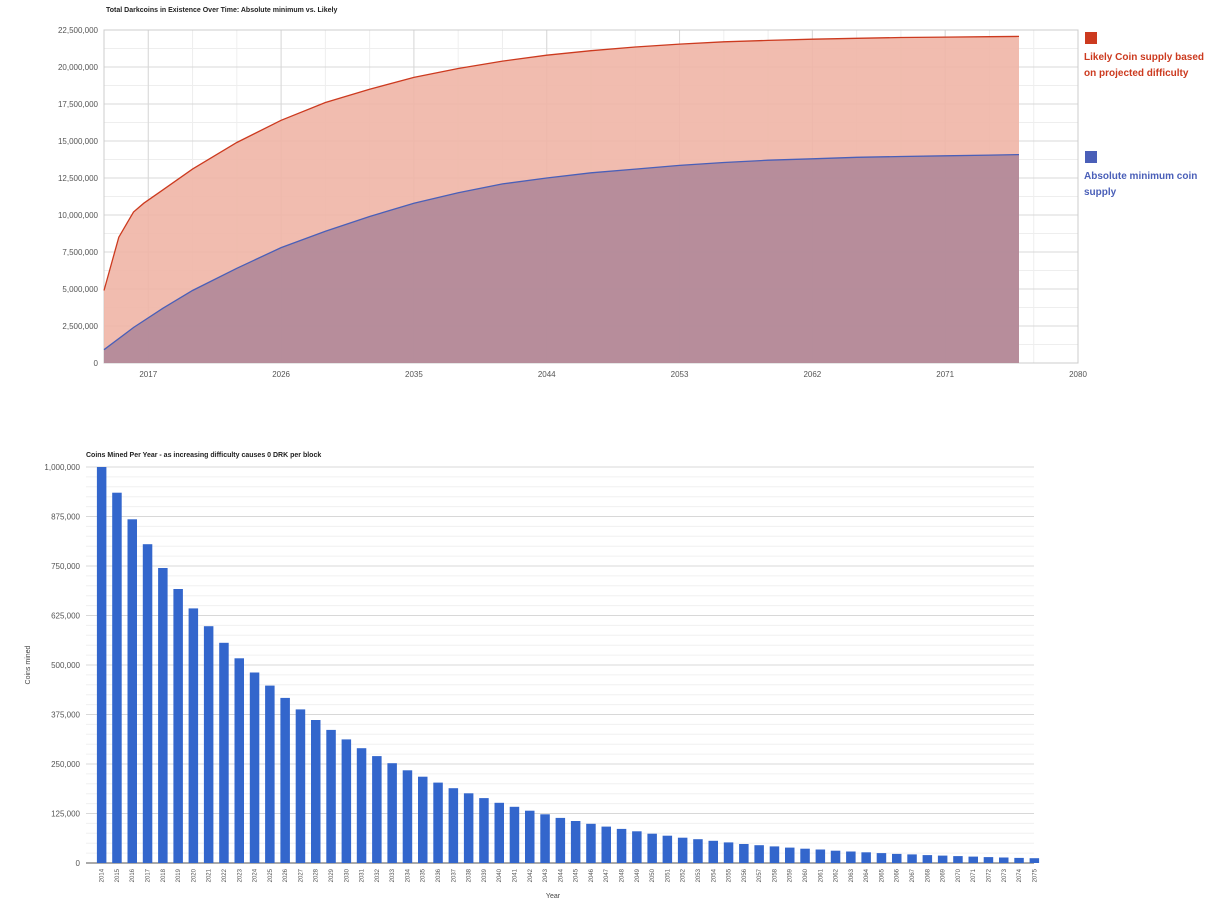  Describe the element at coordinates (866, 857) in the screenshot. I see `bar-2064` at that location.